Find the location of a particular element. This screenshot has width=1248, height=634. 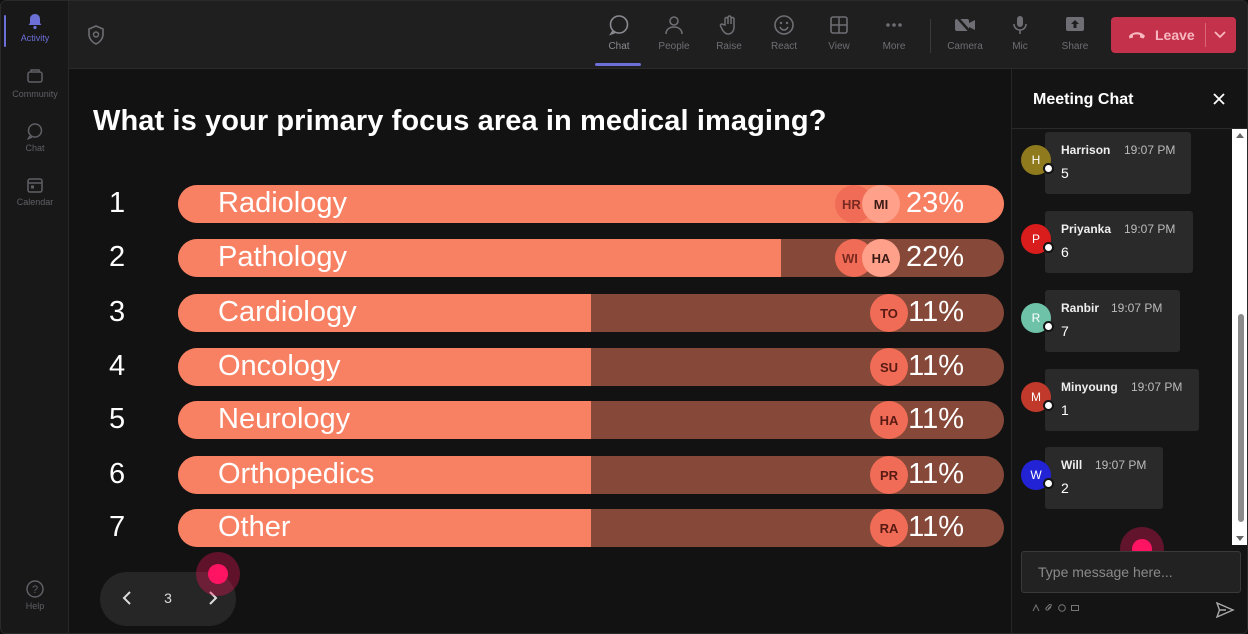

option-label: Neurology is located at coordinates (284, 419).